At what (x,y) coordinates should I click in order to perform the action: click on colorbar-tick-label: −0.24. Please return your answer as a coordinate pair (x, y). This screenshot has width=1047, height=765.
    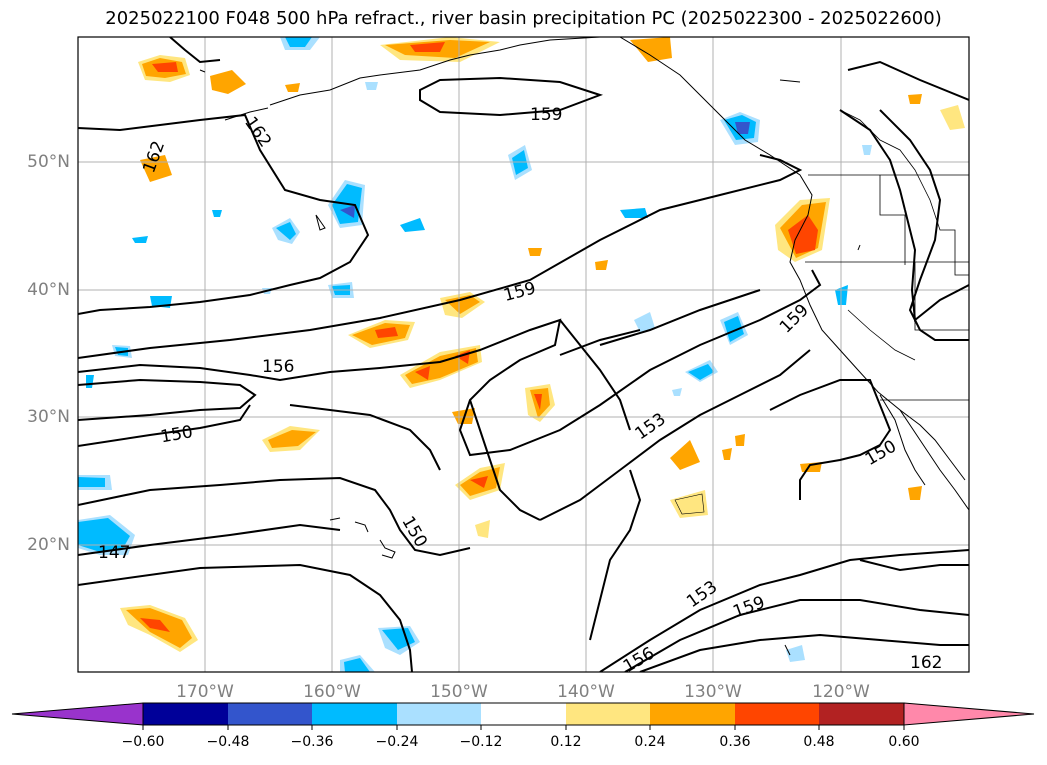
    Looking at the image, I should click on (397, 742).